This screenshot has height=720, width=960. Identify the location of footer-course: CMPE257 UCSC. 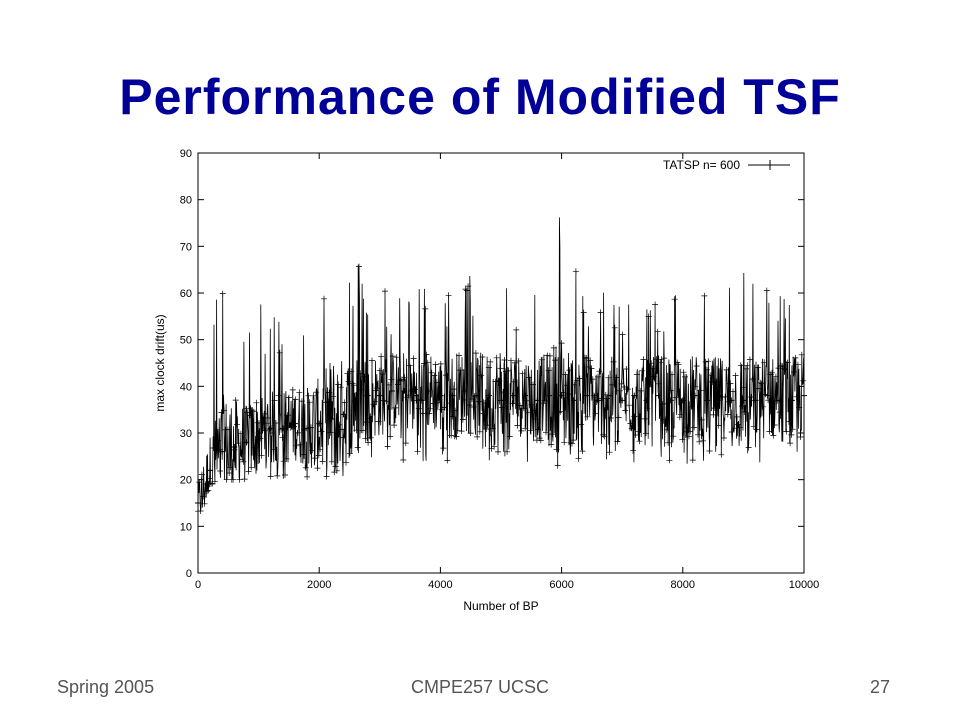
(480, 687).